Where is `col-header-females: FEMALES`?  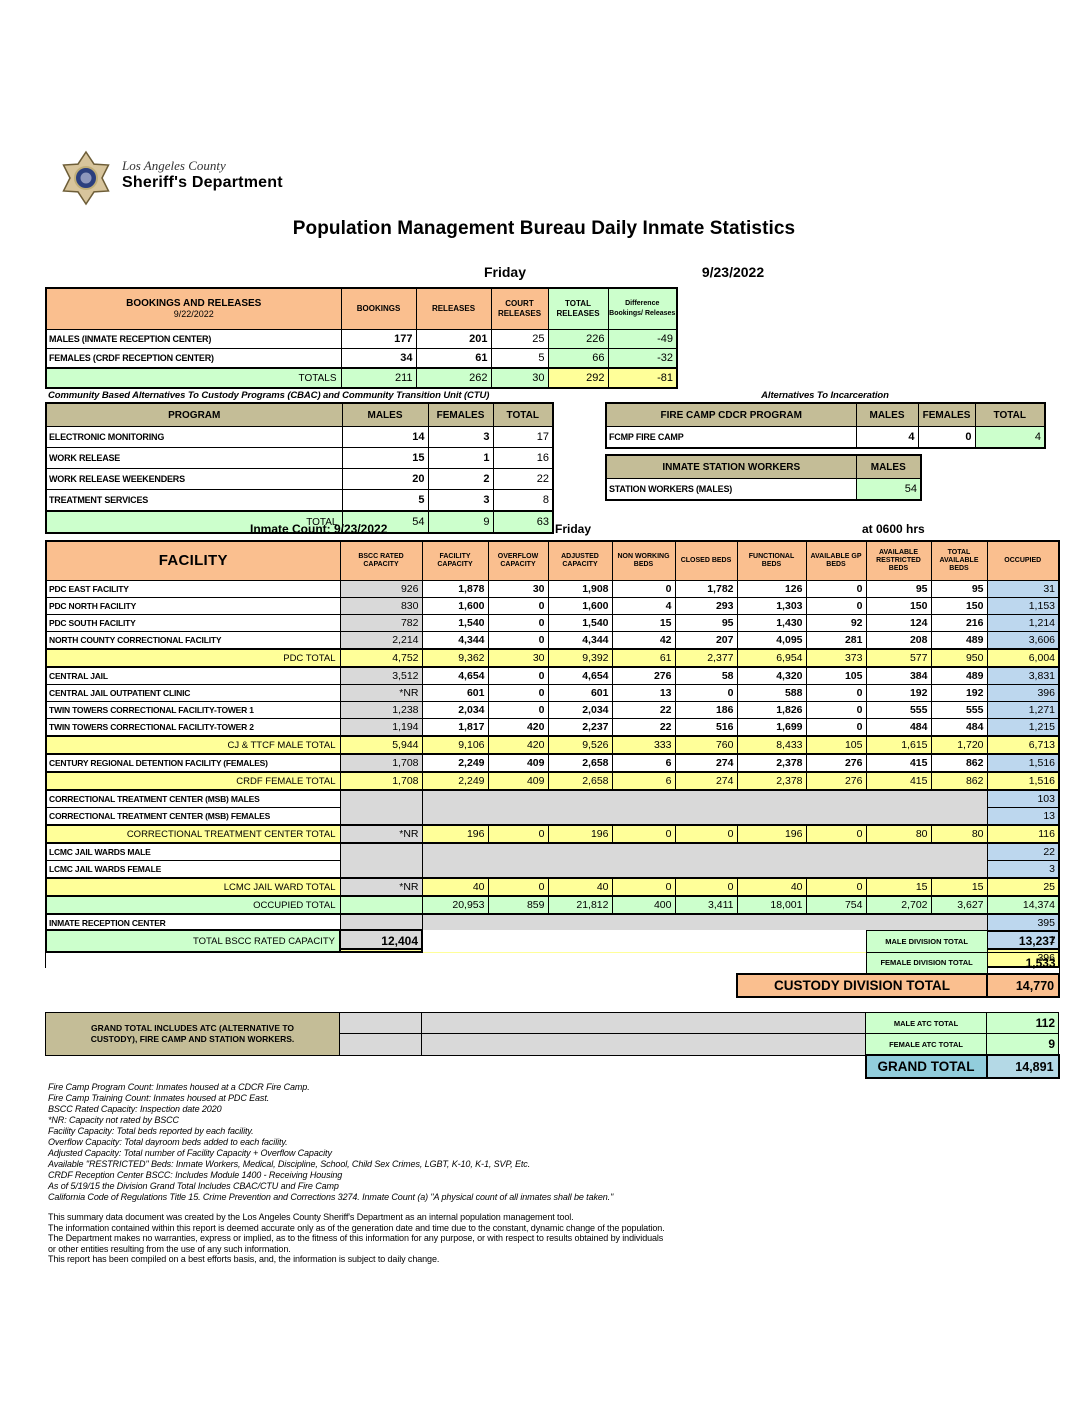
col-header-females: FEMALES is located at coordinates (946, 414).